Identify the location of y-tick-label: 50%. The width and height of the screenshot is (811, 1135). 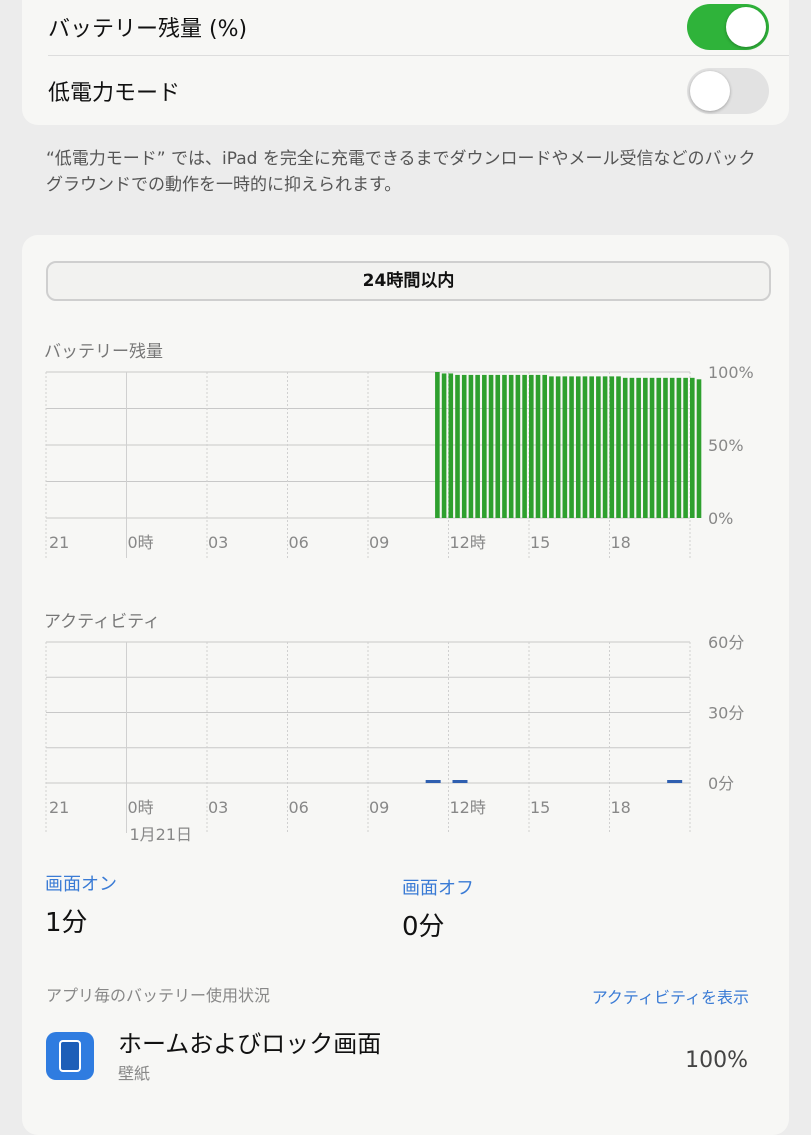
(726, 445).